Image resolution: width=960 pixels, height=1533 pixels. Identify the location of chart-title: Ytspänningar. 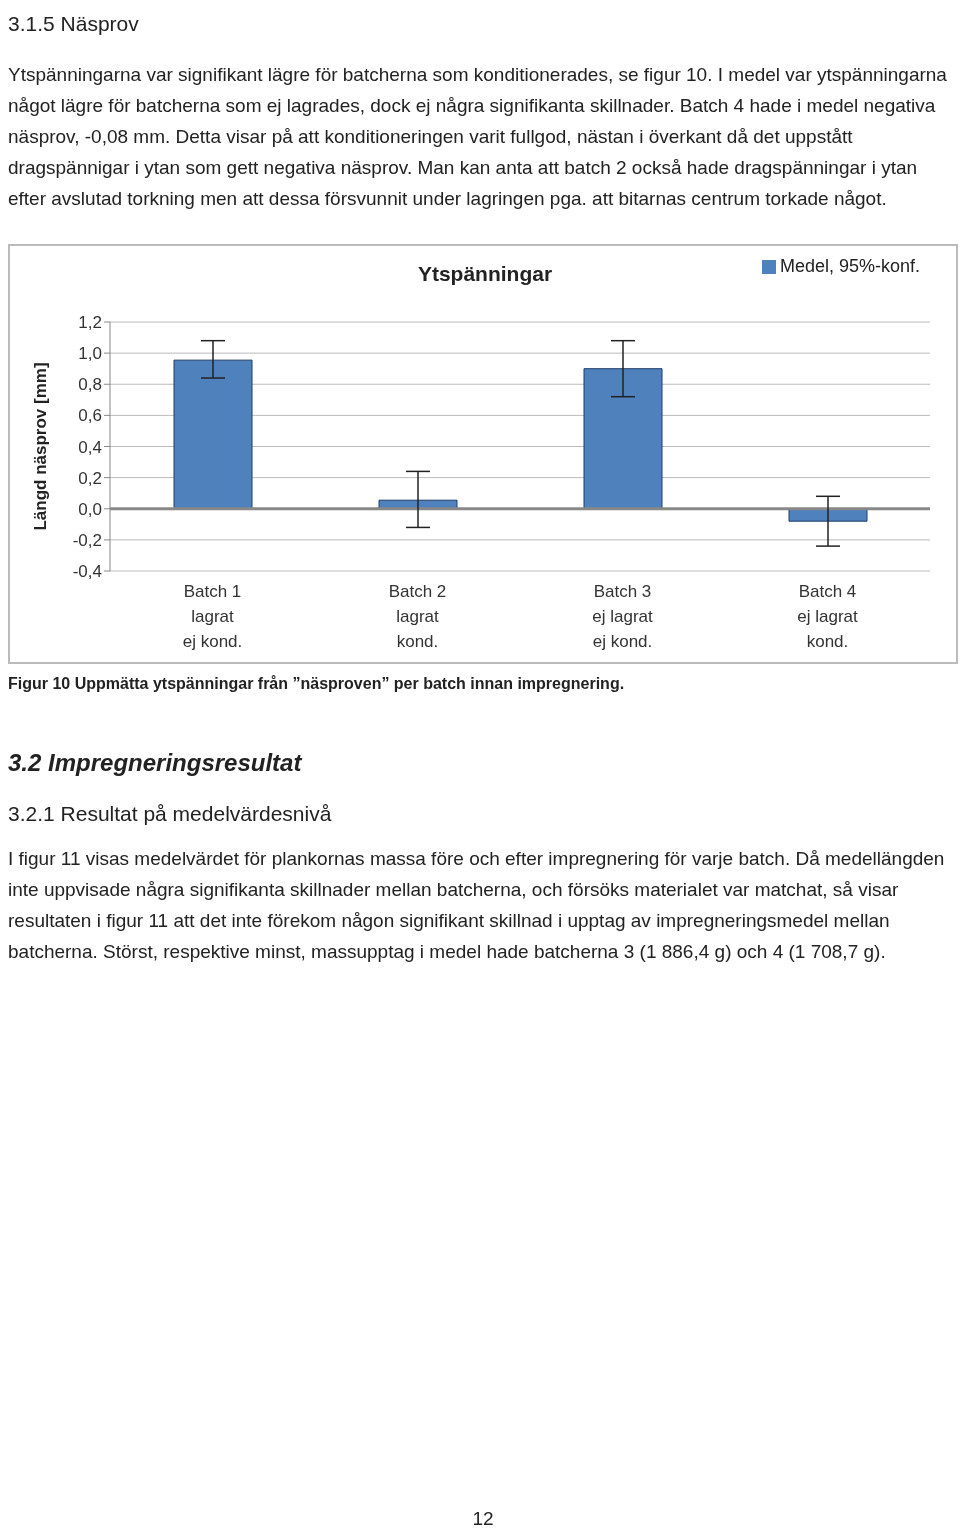
(485, 273).